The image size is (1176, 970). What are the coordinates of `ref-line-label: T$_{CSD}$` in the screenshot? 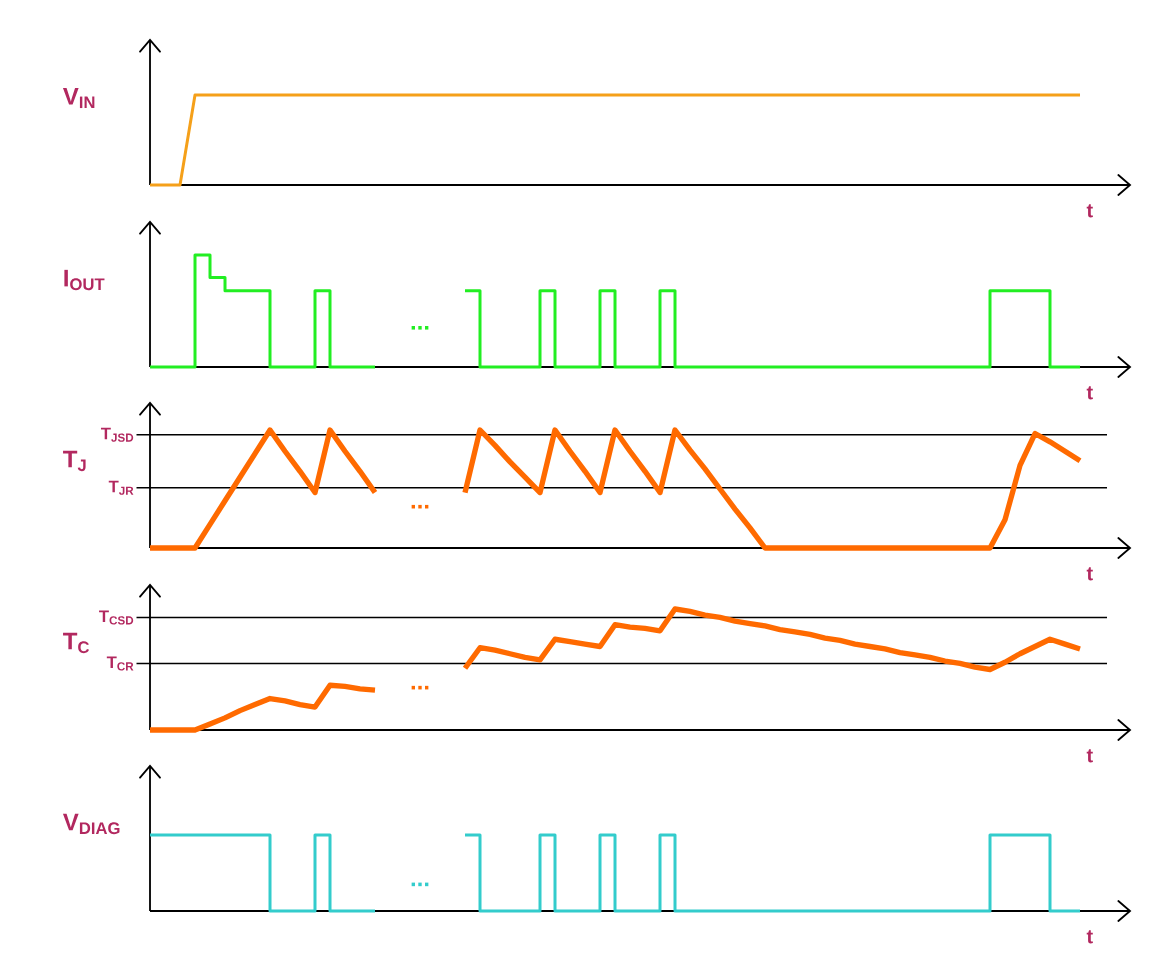 It's located at (116, 617).